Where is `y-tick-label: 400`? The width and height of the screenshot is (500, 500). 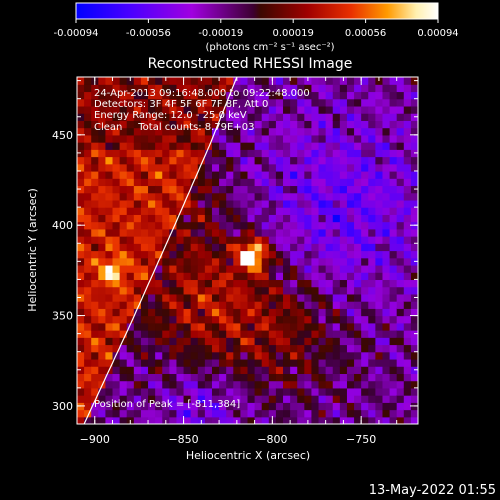 y-tick-label: 400 is located at coordinates (62, 225).